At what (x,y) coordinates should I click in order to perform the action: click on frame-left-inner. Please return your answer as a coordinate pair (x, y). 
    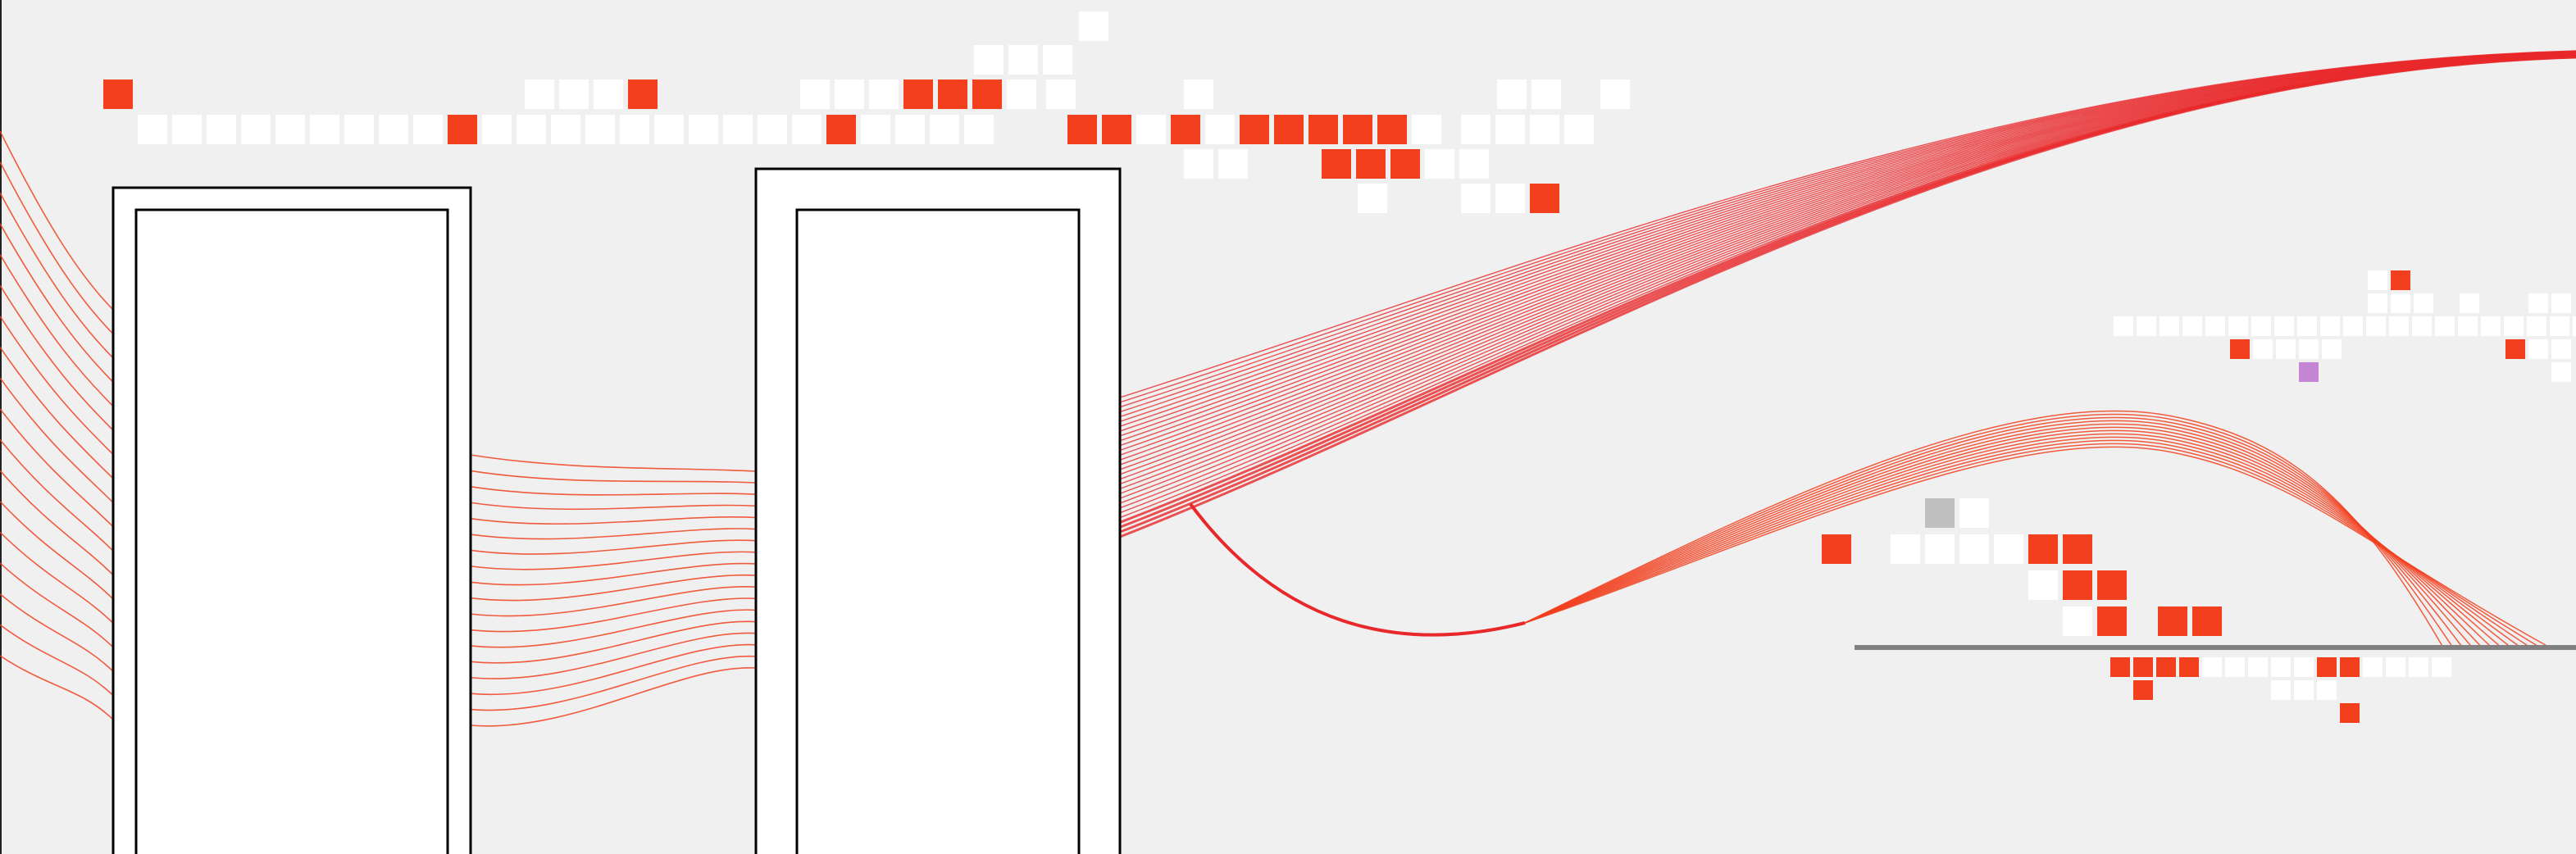
    Looking at the image, I should click on (292, 531).